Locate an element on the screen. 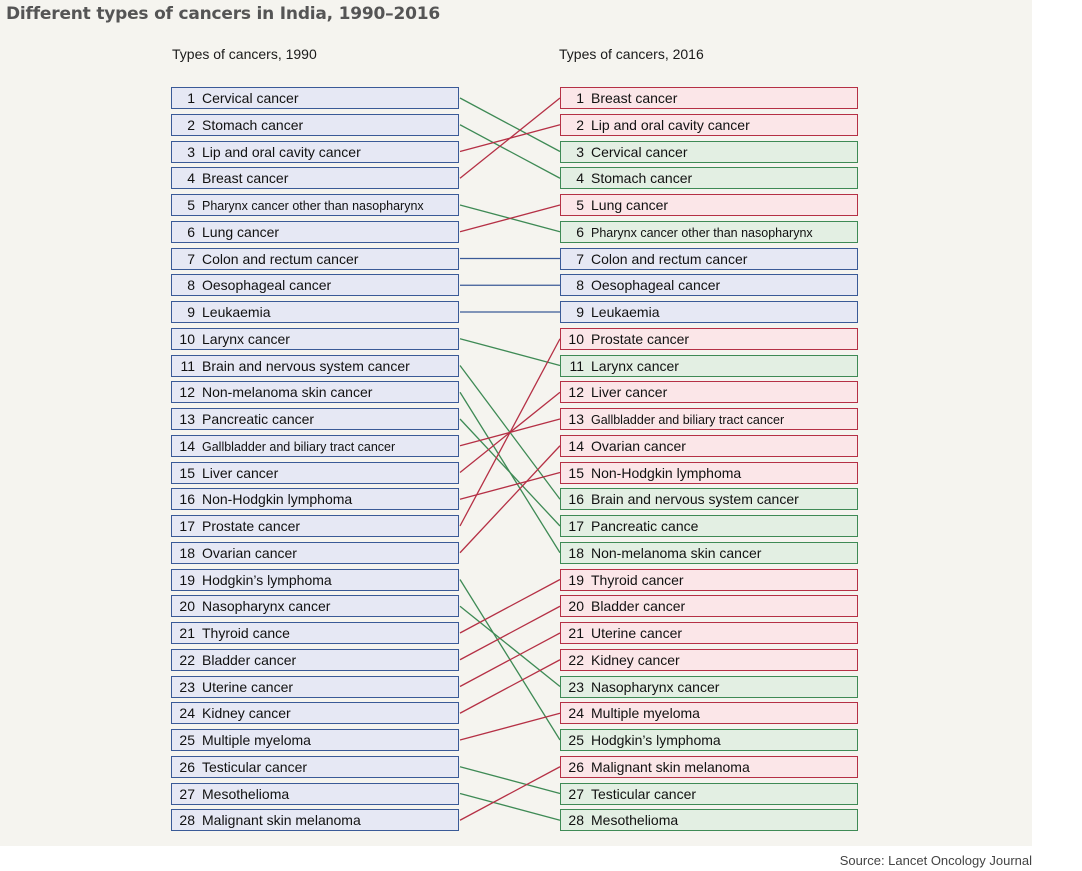 The image size is (1082, 871). rank-2016-item-7: 7 Colon and rectum cancer is located at coordinates (709, 258).